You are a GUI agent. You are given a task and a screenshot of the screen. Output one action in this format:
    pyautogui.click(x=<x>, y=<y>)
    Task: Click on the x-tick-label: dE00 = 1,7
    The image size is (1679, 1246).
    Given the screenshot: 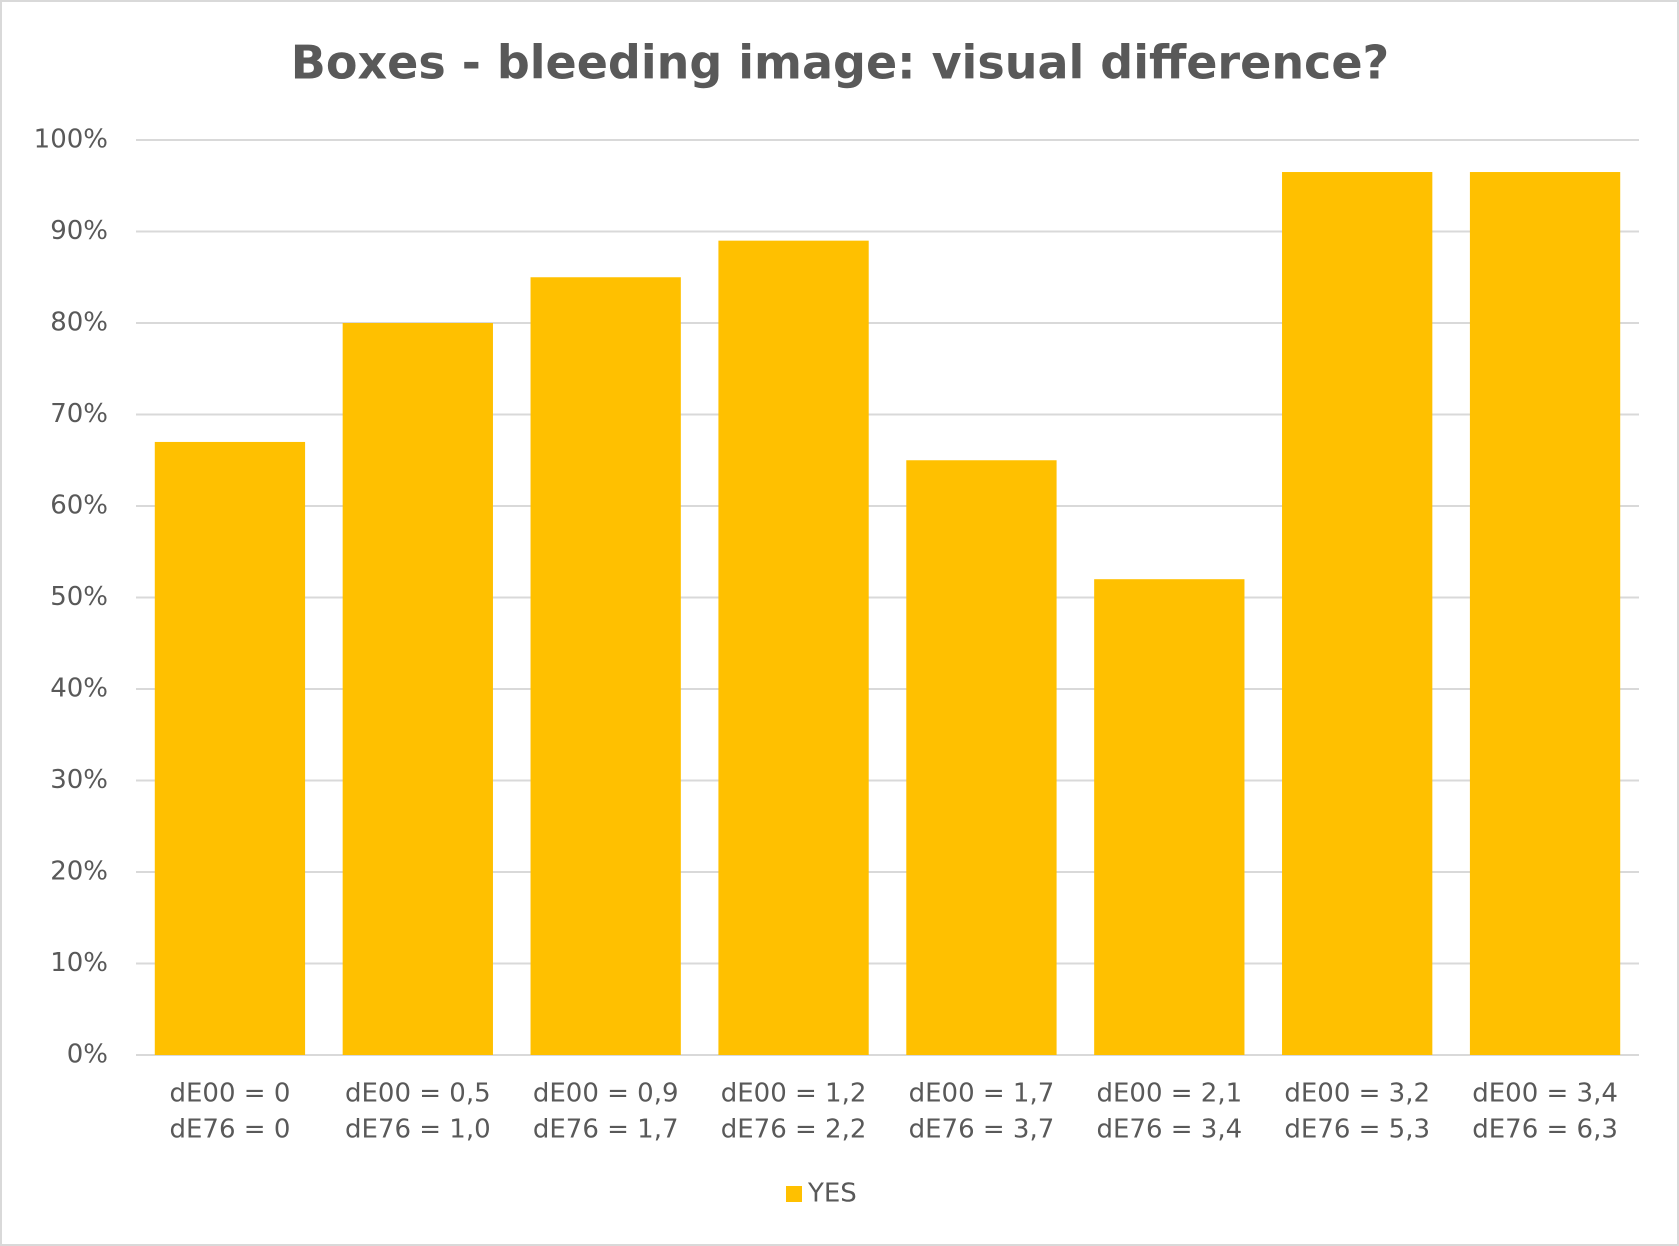 What is the action you would take?
    pyautogui.click(x=982, y=1094)
    